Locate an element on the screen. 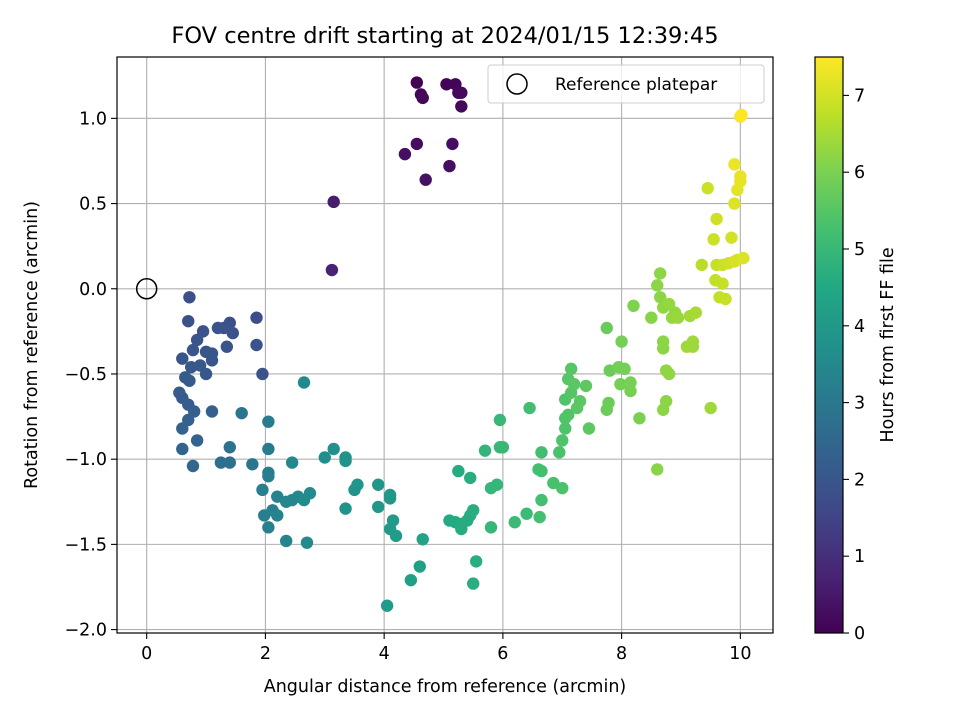  y-tick-label: −1.0 is located at coordinates (86, 460).